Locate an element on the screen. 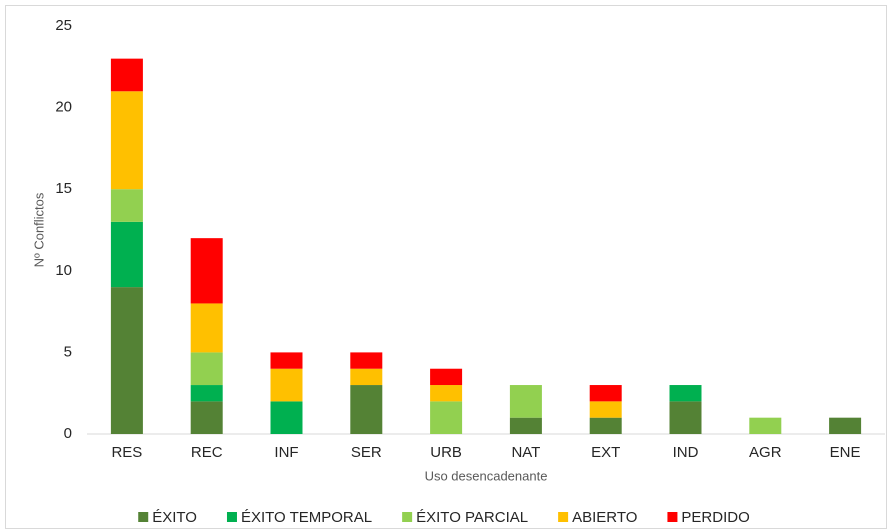 The width and height of the screenshot is (888, 530). x-tick-label: URB is located at coordinates (446, 452).